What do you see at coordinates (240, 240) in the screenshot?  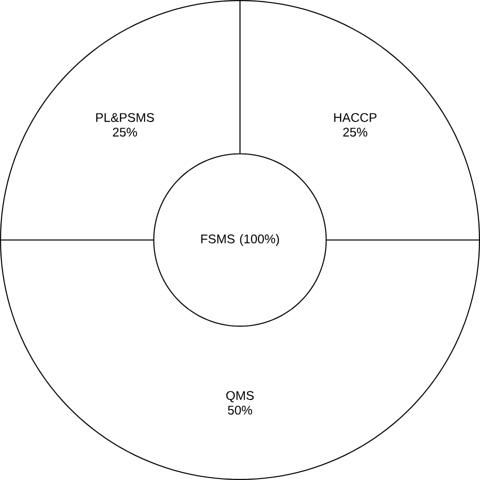 I see `text: FSMS (100%)` at bounding box center [240, 240].